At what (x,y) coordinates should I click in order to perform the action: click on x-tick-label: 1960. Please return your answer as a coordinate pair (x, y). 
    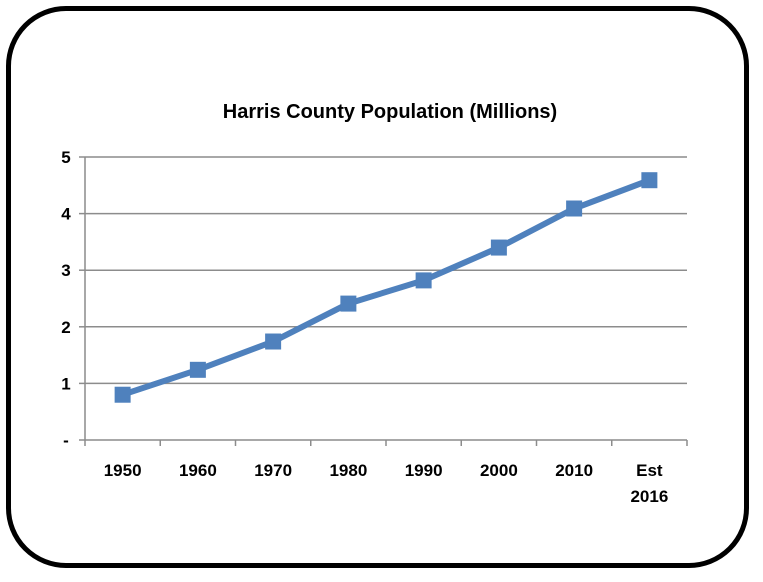
    Looking at the image, I should click on (198, 470).